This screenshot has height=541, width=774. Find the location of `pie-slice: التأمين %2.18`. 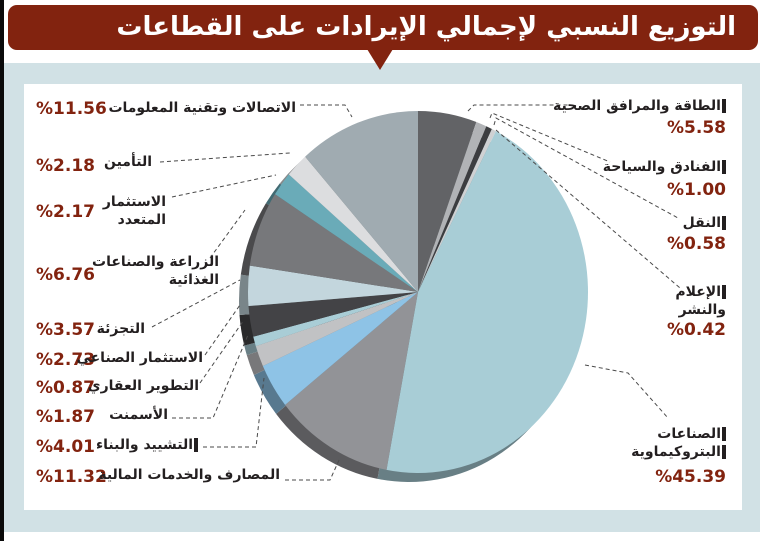

pie-slice: التأمين %2.18 is located at coordinates (353, 224).